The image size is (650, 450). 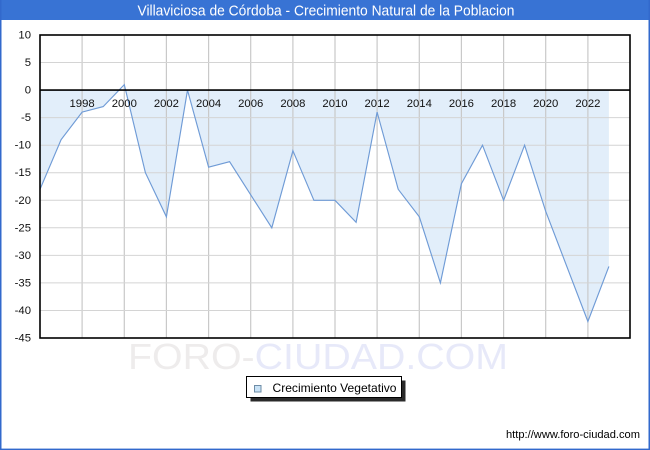 What do you see at coordinates (82, 104) in the screenshot?
I see `svg-text: 1998` at bounding box center [82, 104].